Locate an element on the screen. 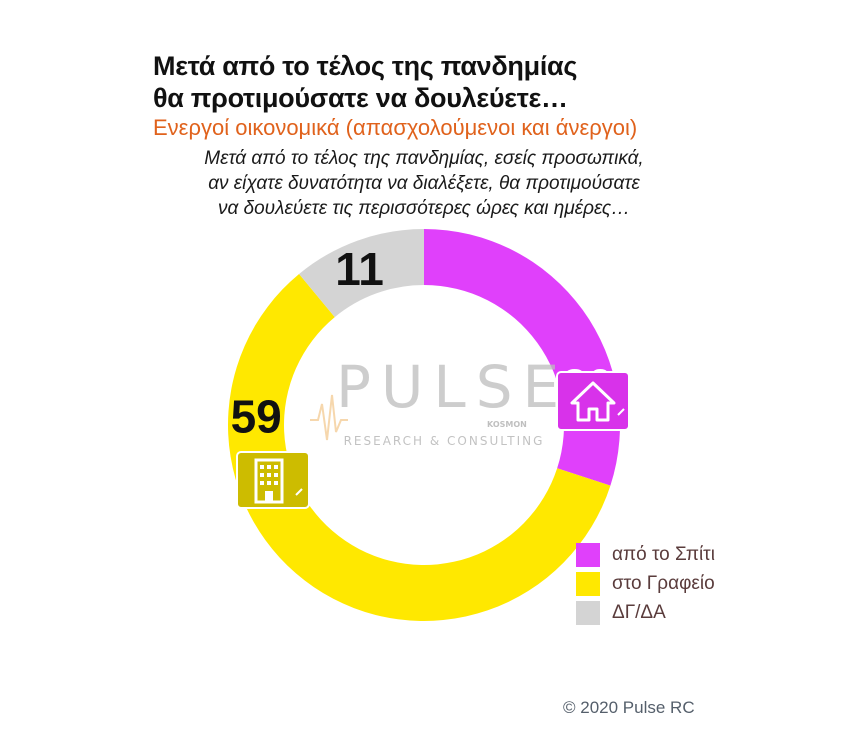  donut-slice-dk-na is located at coordinates (361, 273).